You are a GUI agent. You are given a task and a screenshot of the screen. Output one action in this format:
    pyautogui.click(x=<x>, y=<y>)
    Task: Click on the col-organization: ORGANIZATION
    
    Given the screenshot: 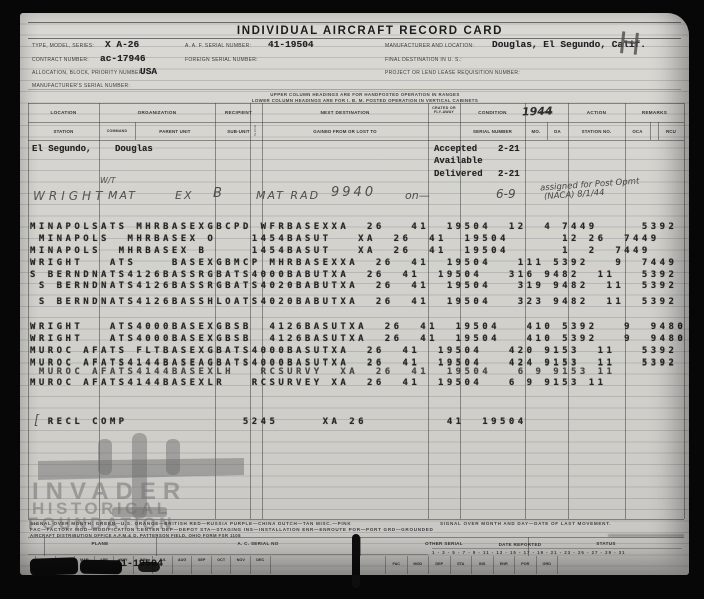 What is the action you would take?
    pyautogui.click(x=157, y=112)
    